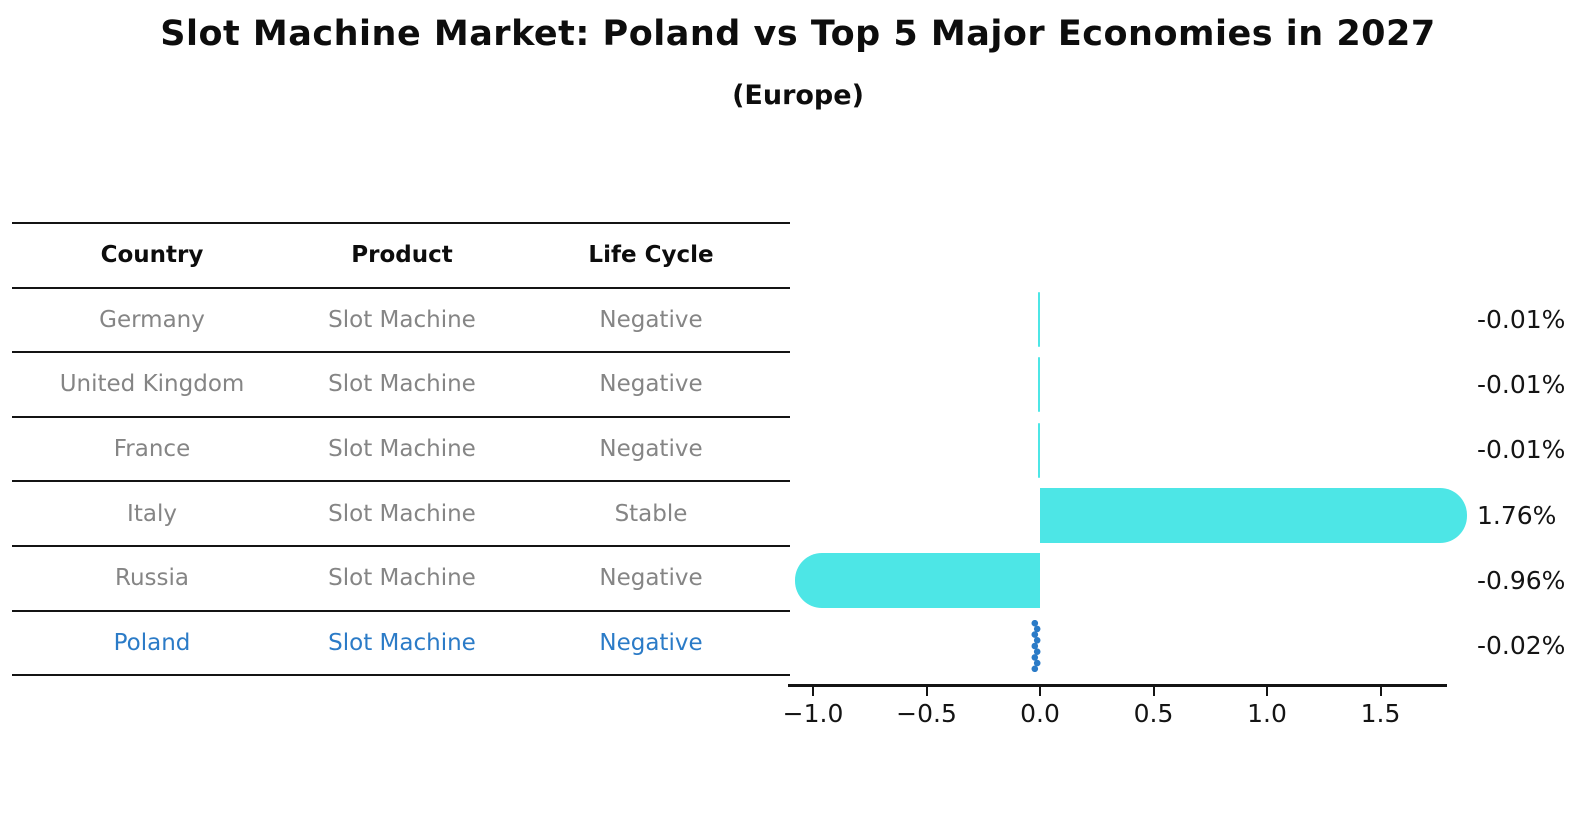 This screenshot has width=1596, height=823. I want to click on table-row: Russia Slot Machine Negative, so click(401, 579).